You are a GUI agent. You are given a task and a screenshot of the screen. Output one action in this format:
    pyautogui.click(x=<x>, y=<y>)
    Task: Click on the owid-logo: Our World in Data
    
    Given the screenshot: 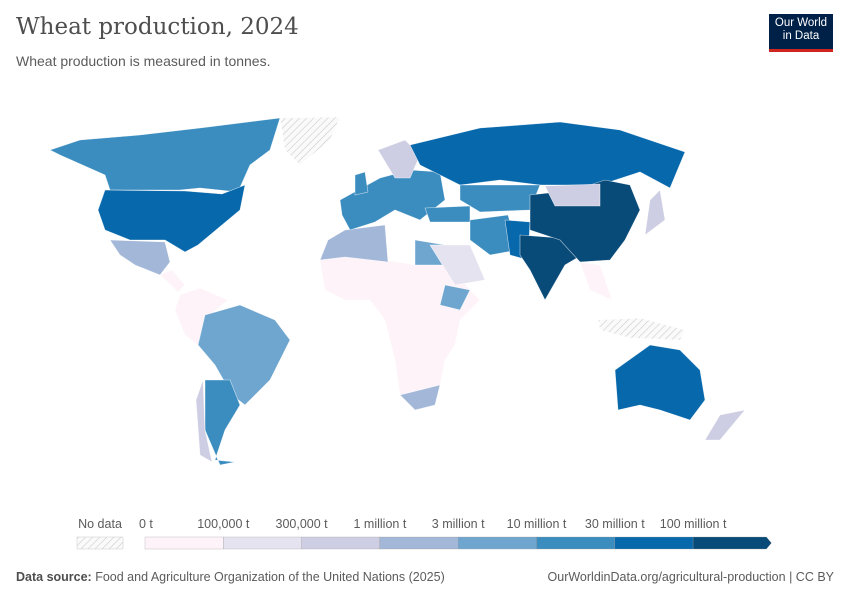 What is the action you would take?
    pyautogui.click(x=801, y=33)
    